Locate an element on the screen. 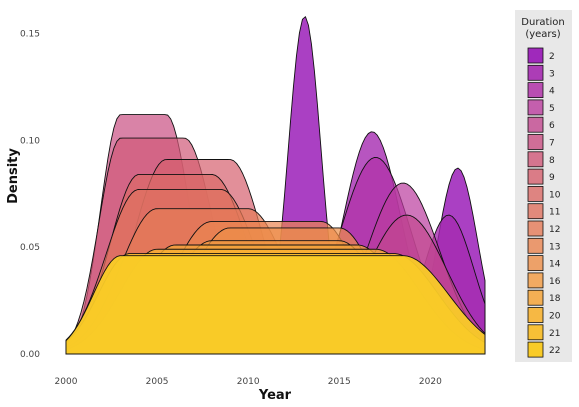 This screenshot has height=407, width=579. legend-label-11: 11 is located at coordinates (554, 213).